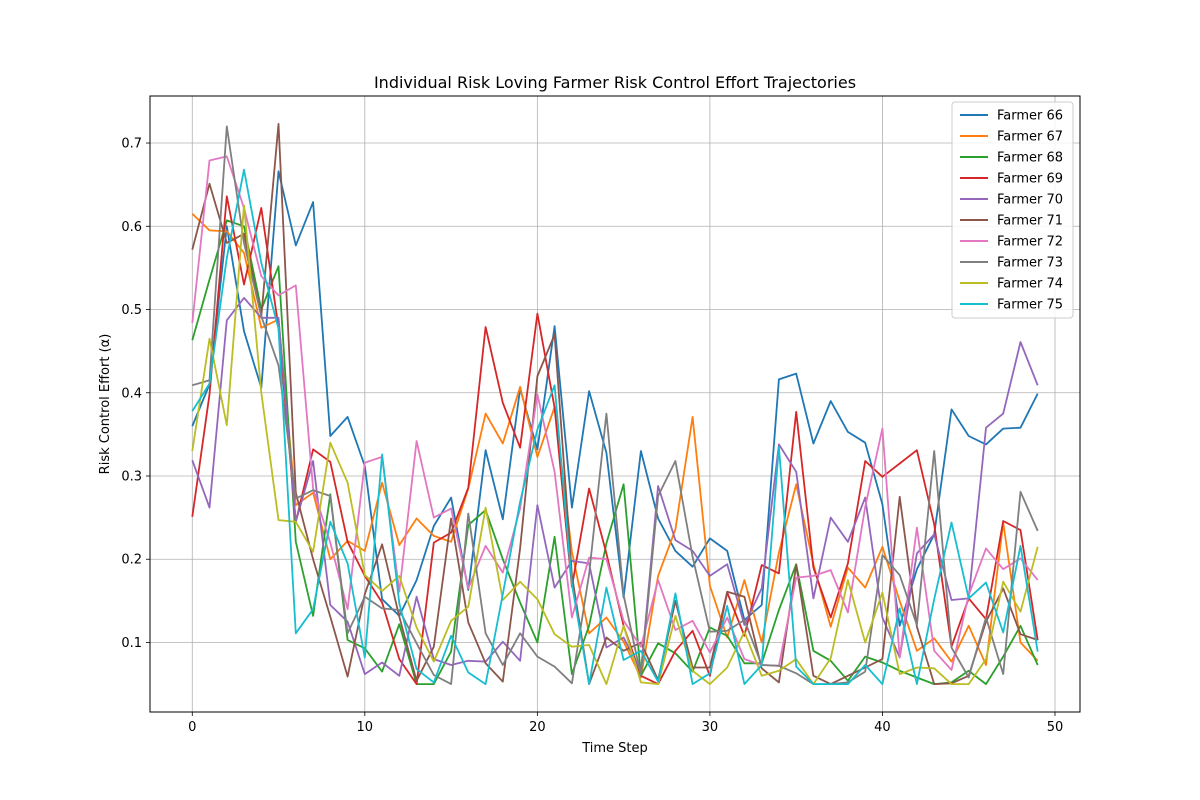 This screenshot has width=1200, height=800. I want to click on y-tick-label: 0.1, so click(131, 643).